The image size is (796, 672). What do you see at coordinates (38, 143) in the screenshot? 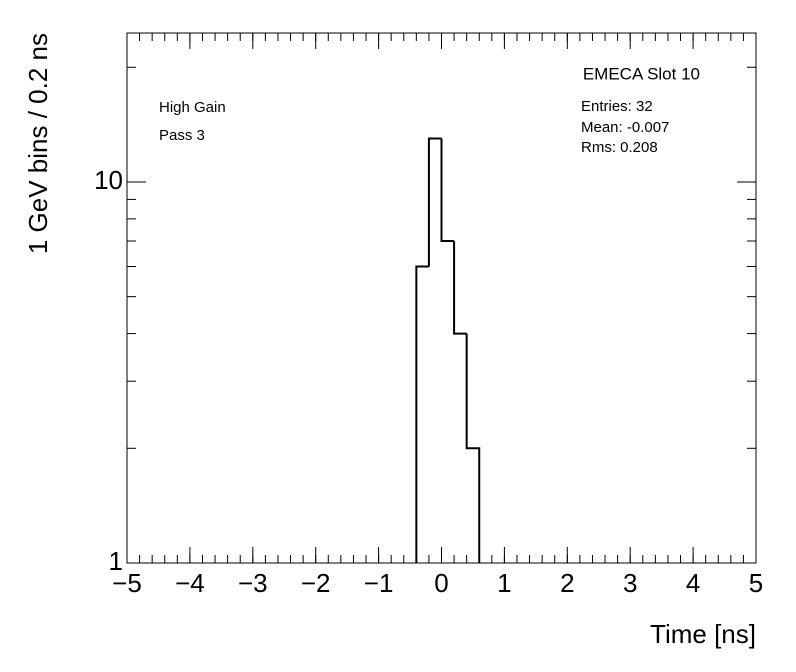
I see `y-axis-label: 1 GeV bins / 0.2 ns` at bounding box center [38, 143].